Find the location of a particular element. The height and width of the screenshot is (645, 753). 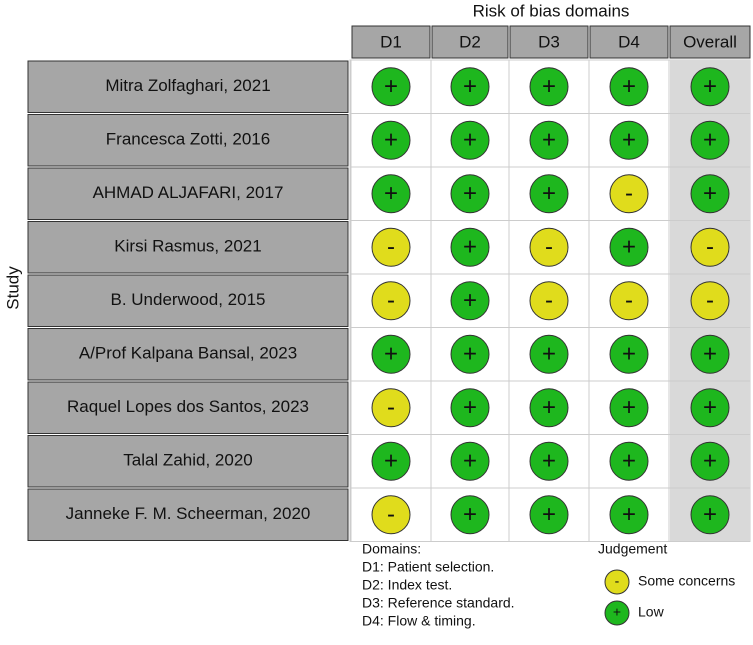

column-header: D1 is located at coordinates (391, 41).